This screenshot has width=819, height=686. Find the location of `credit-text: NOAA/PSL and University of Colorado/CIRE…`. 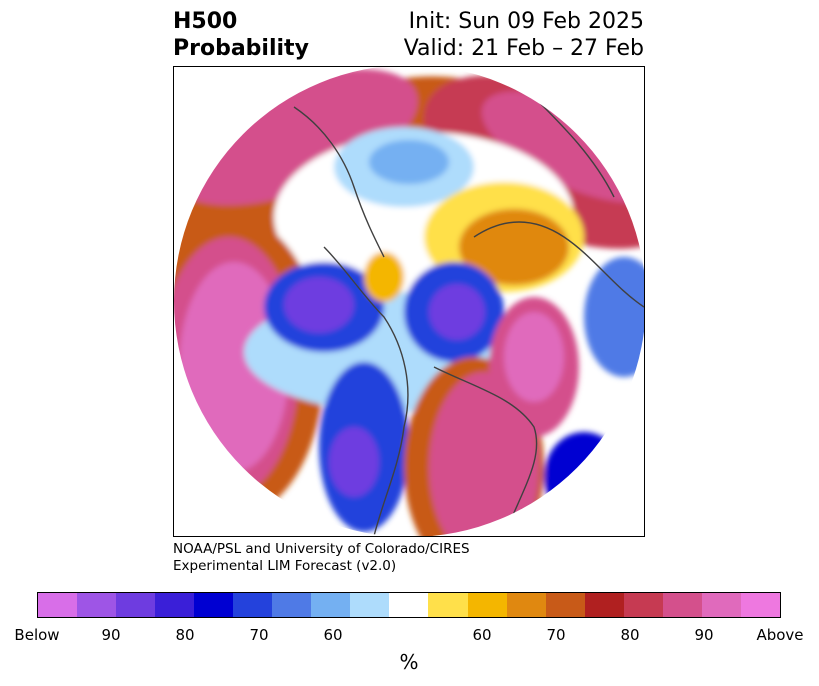

credit-text: NOAA/PSL and University of Colorado/CIRE… is located at coordinates (321, 558).